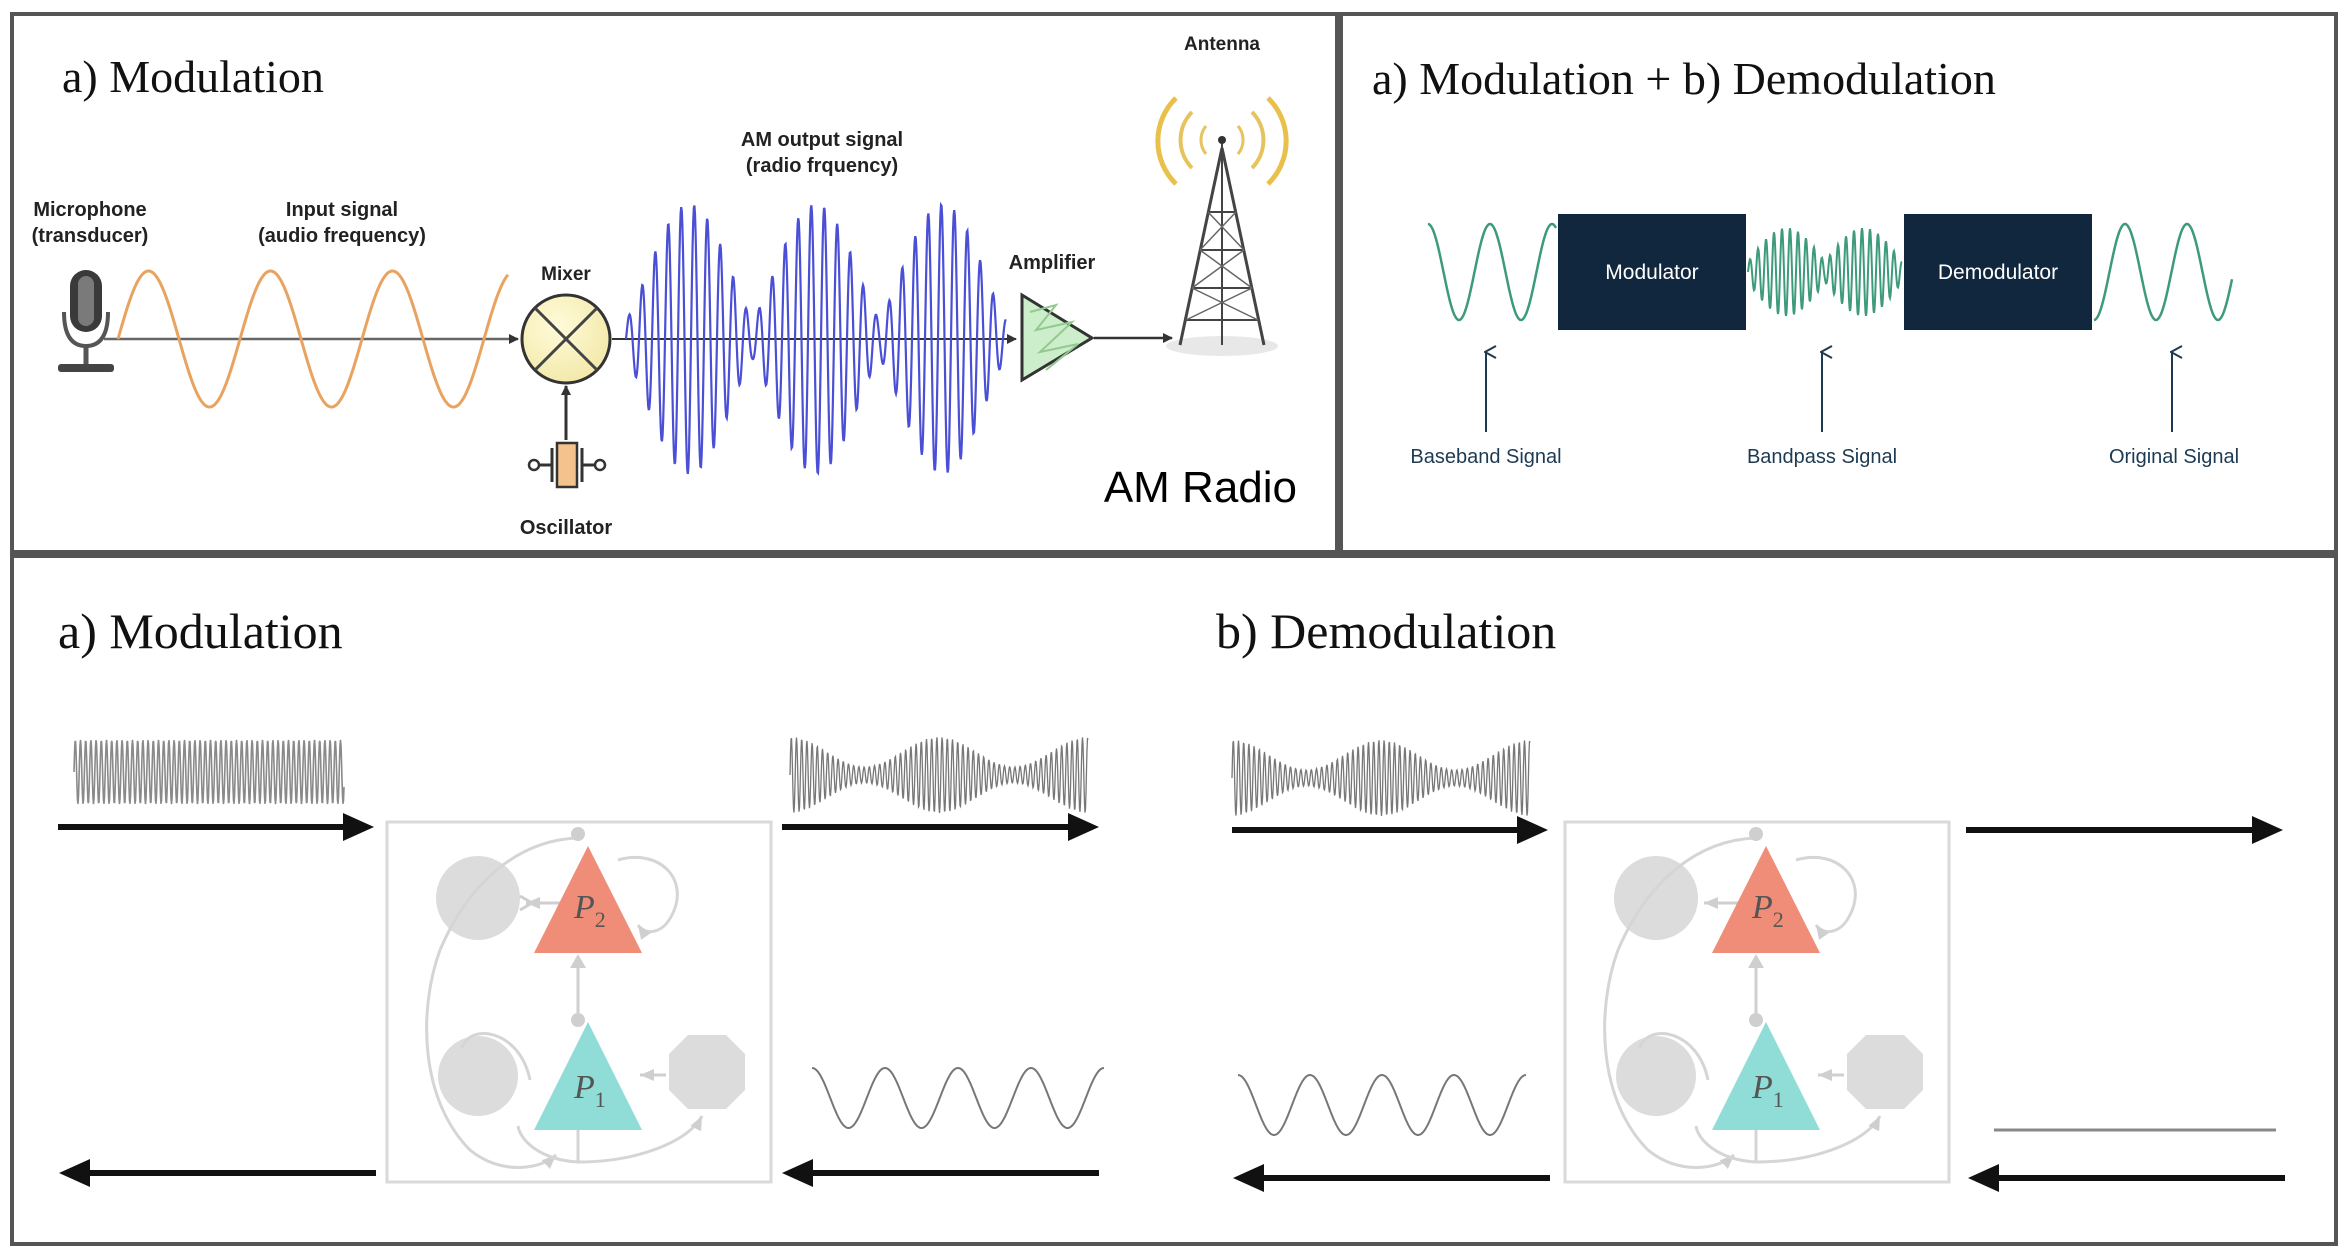  Describe the element at coordinates (1684, 78) in the screenshot. I see `panel-top-right-title: a) Modulation + b) Demodulation` at that location.